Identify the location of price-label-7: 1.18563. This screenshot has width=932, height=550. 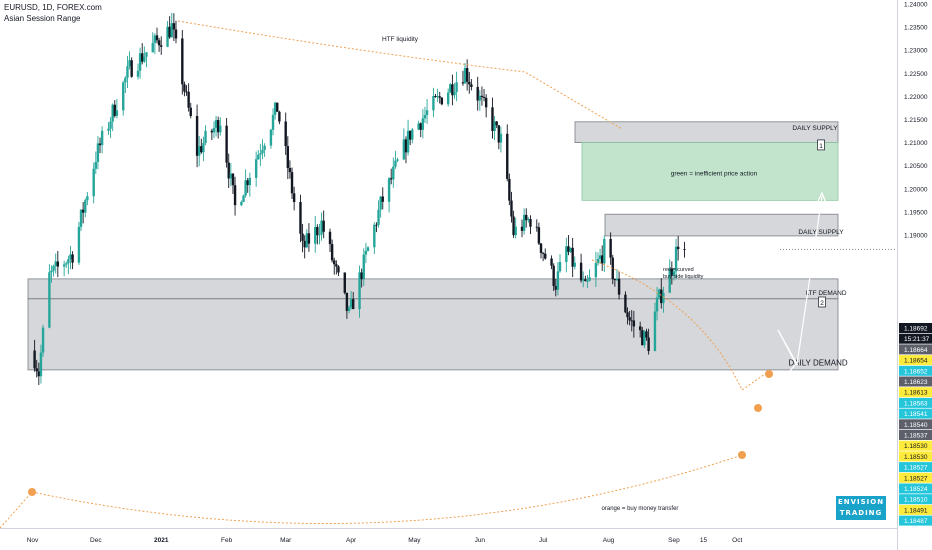
(916, 403).